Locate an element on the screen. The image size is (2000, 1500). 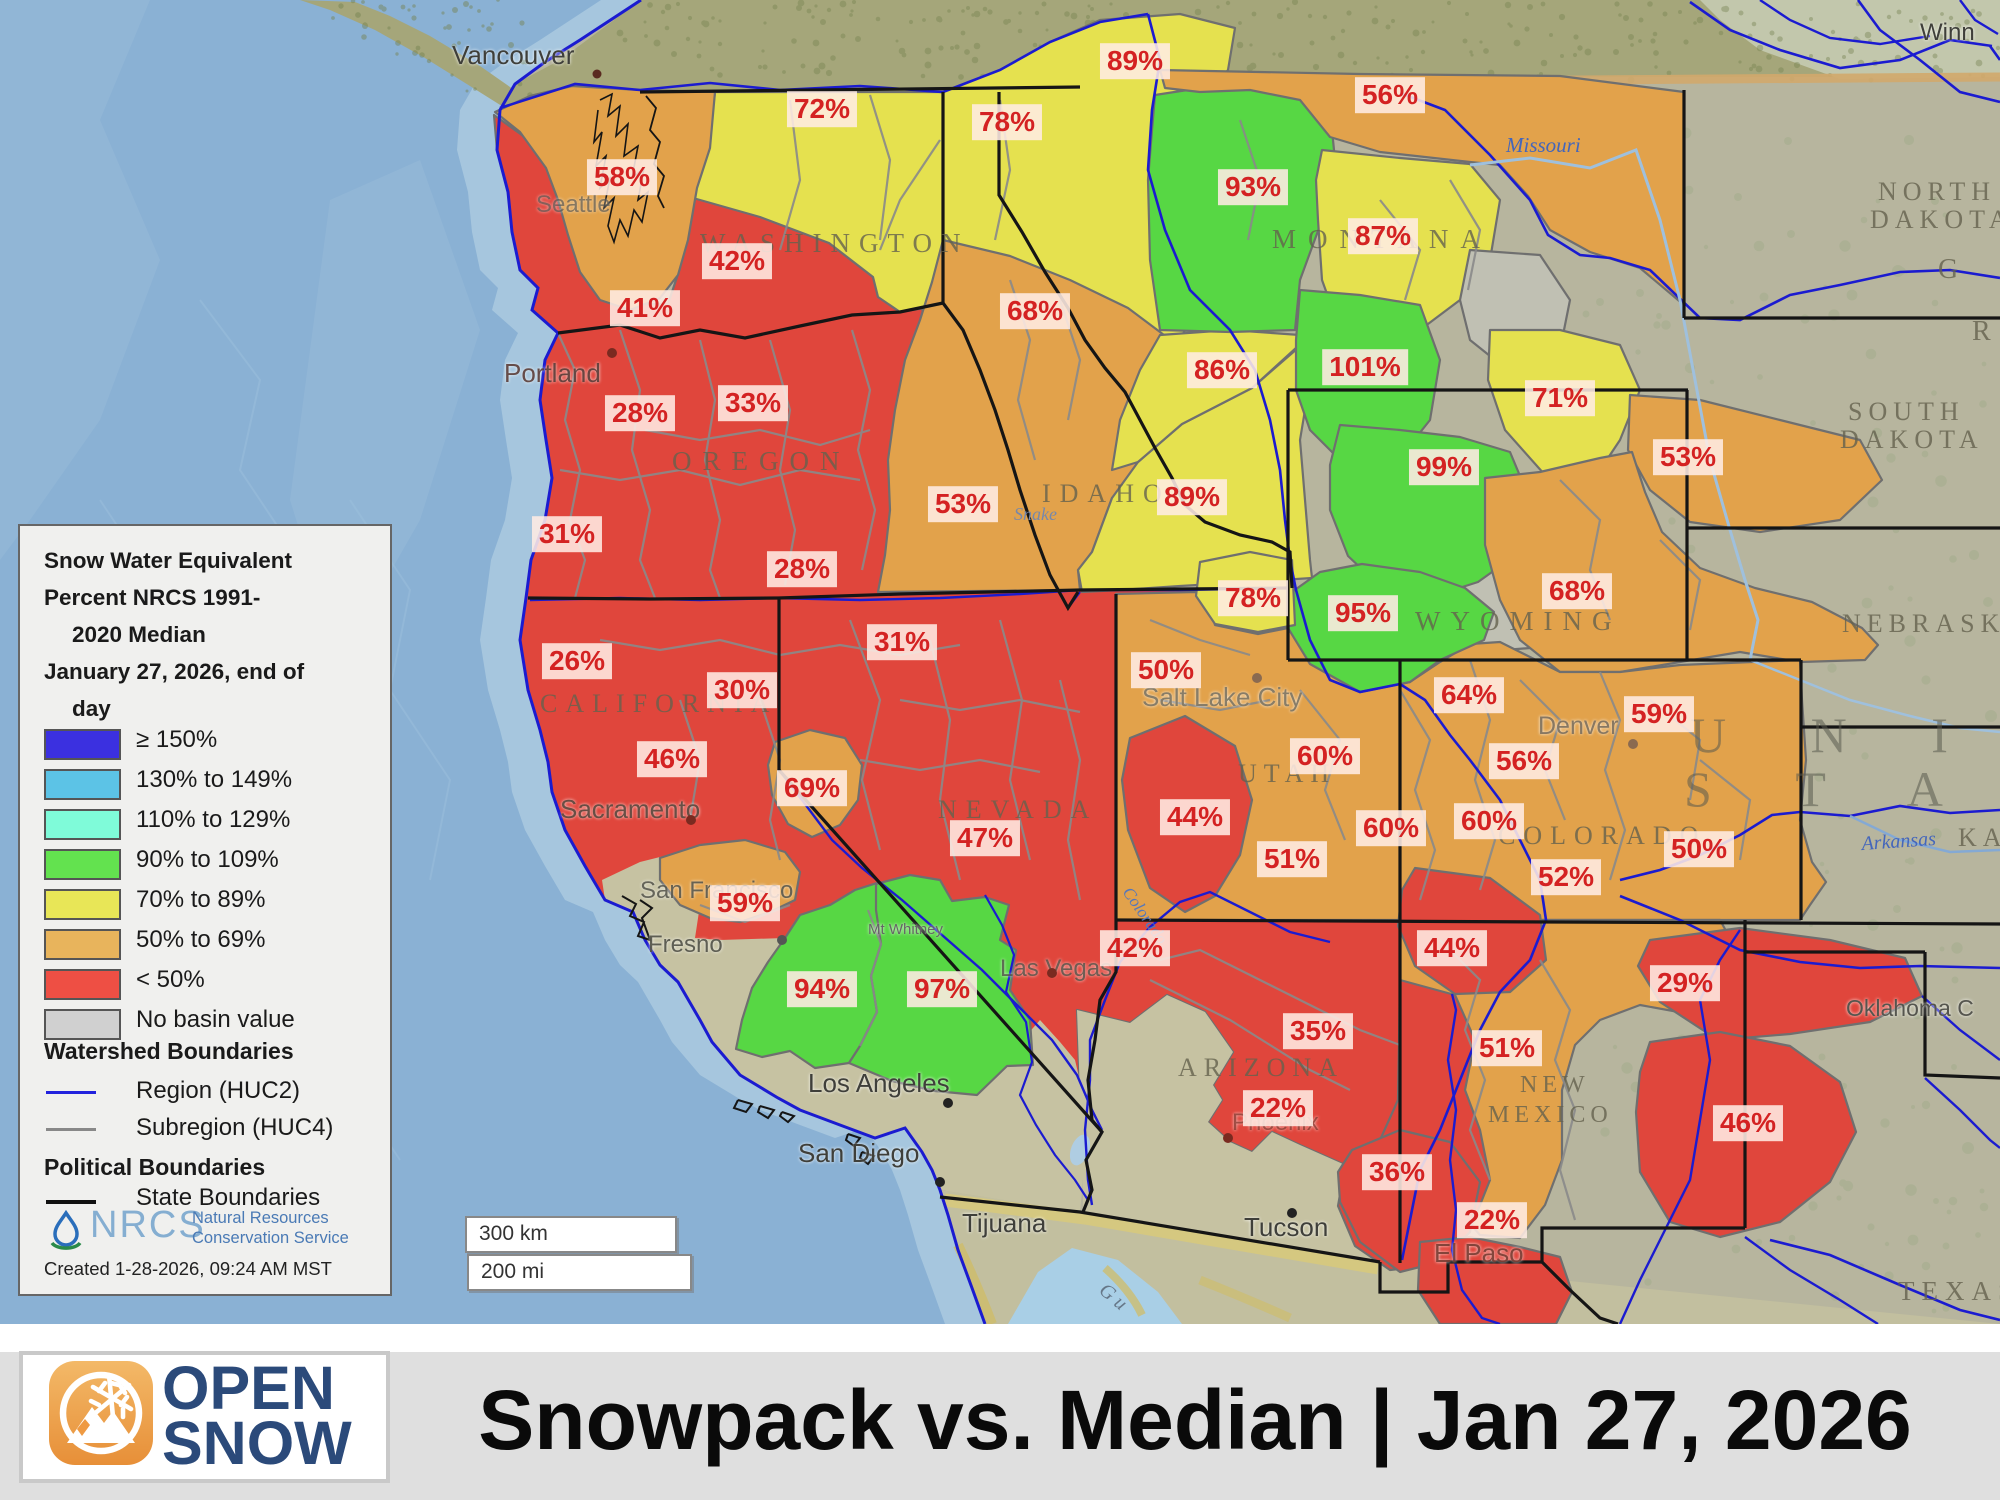
svg-text: Denver is located at coordinates (1578, 726).